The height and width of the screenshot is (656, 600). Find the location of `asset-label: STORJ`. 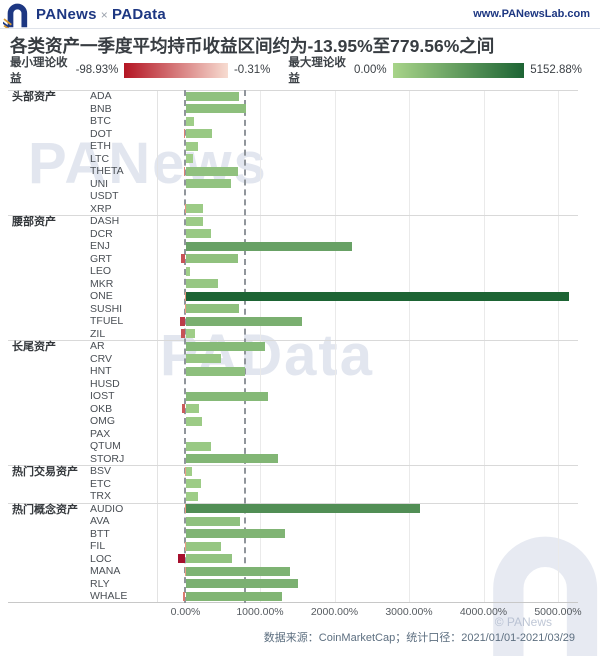

asset-label: STORJ is located at coordinates (107, 458).